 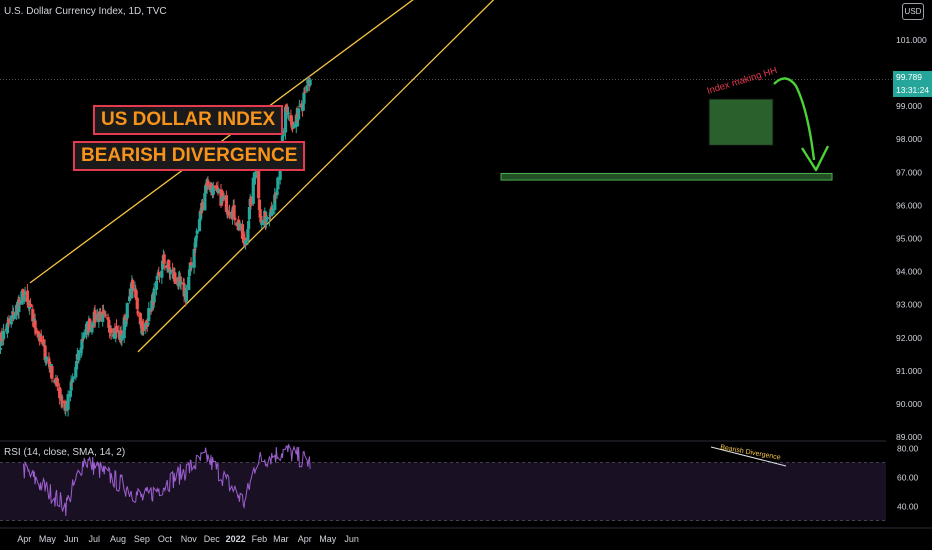 What do you see at coordinates (24, 539) in the screenshot?
I see `time-tick-label: Apr` at bounding box center [24, 539].